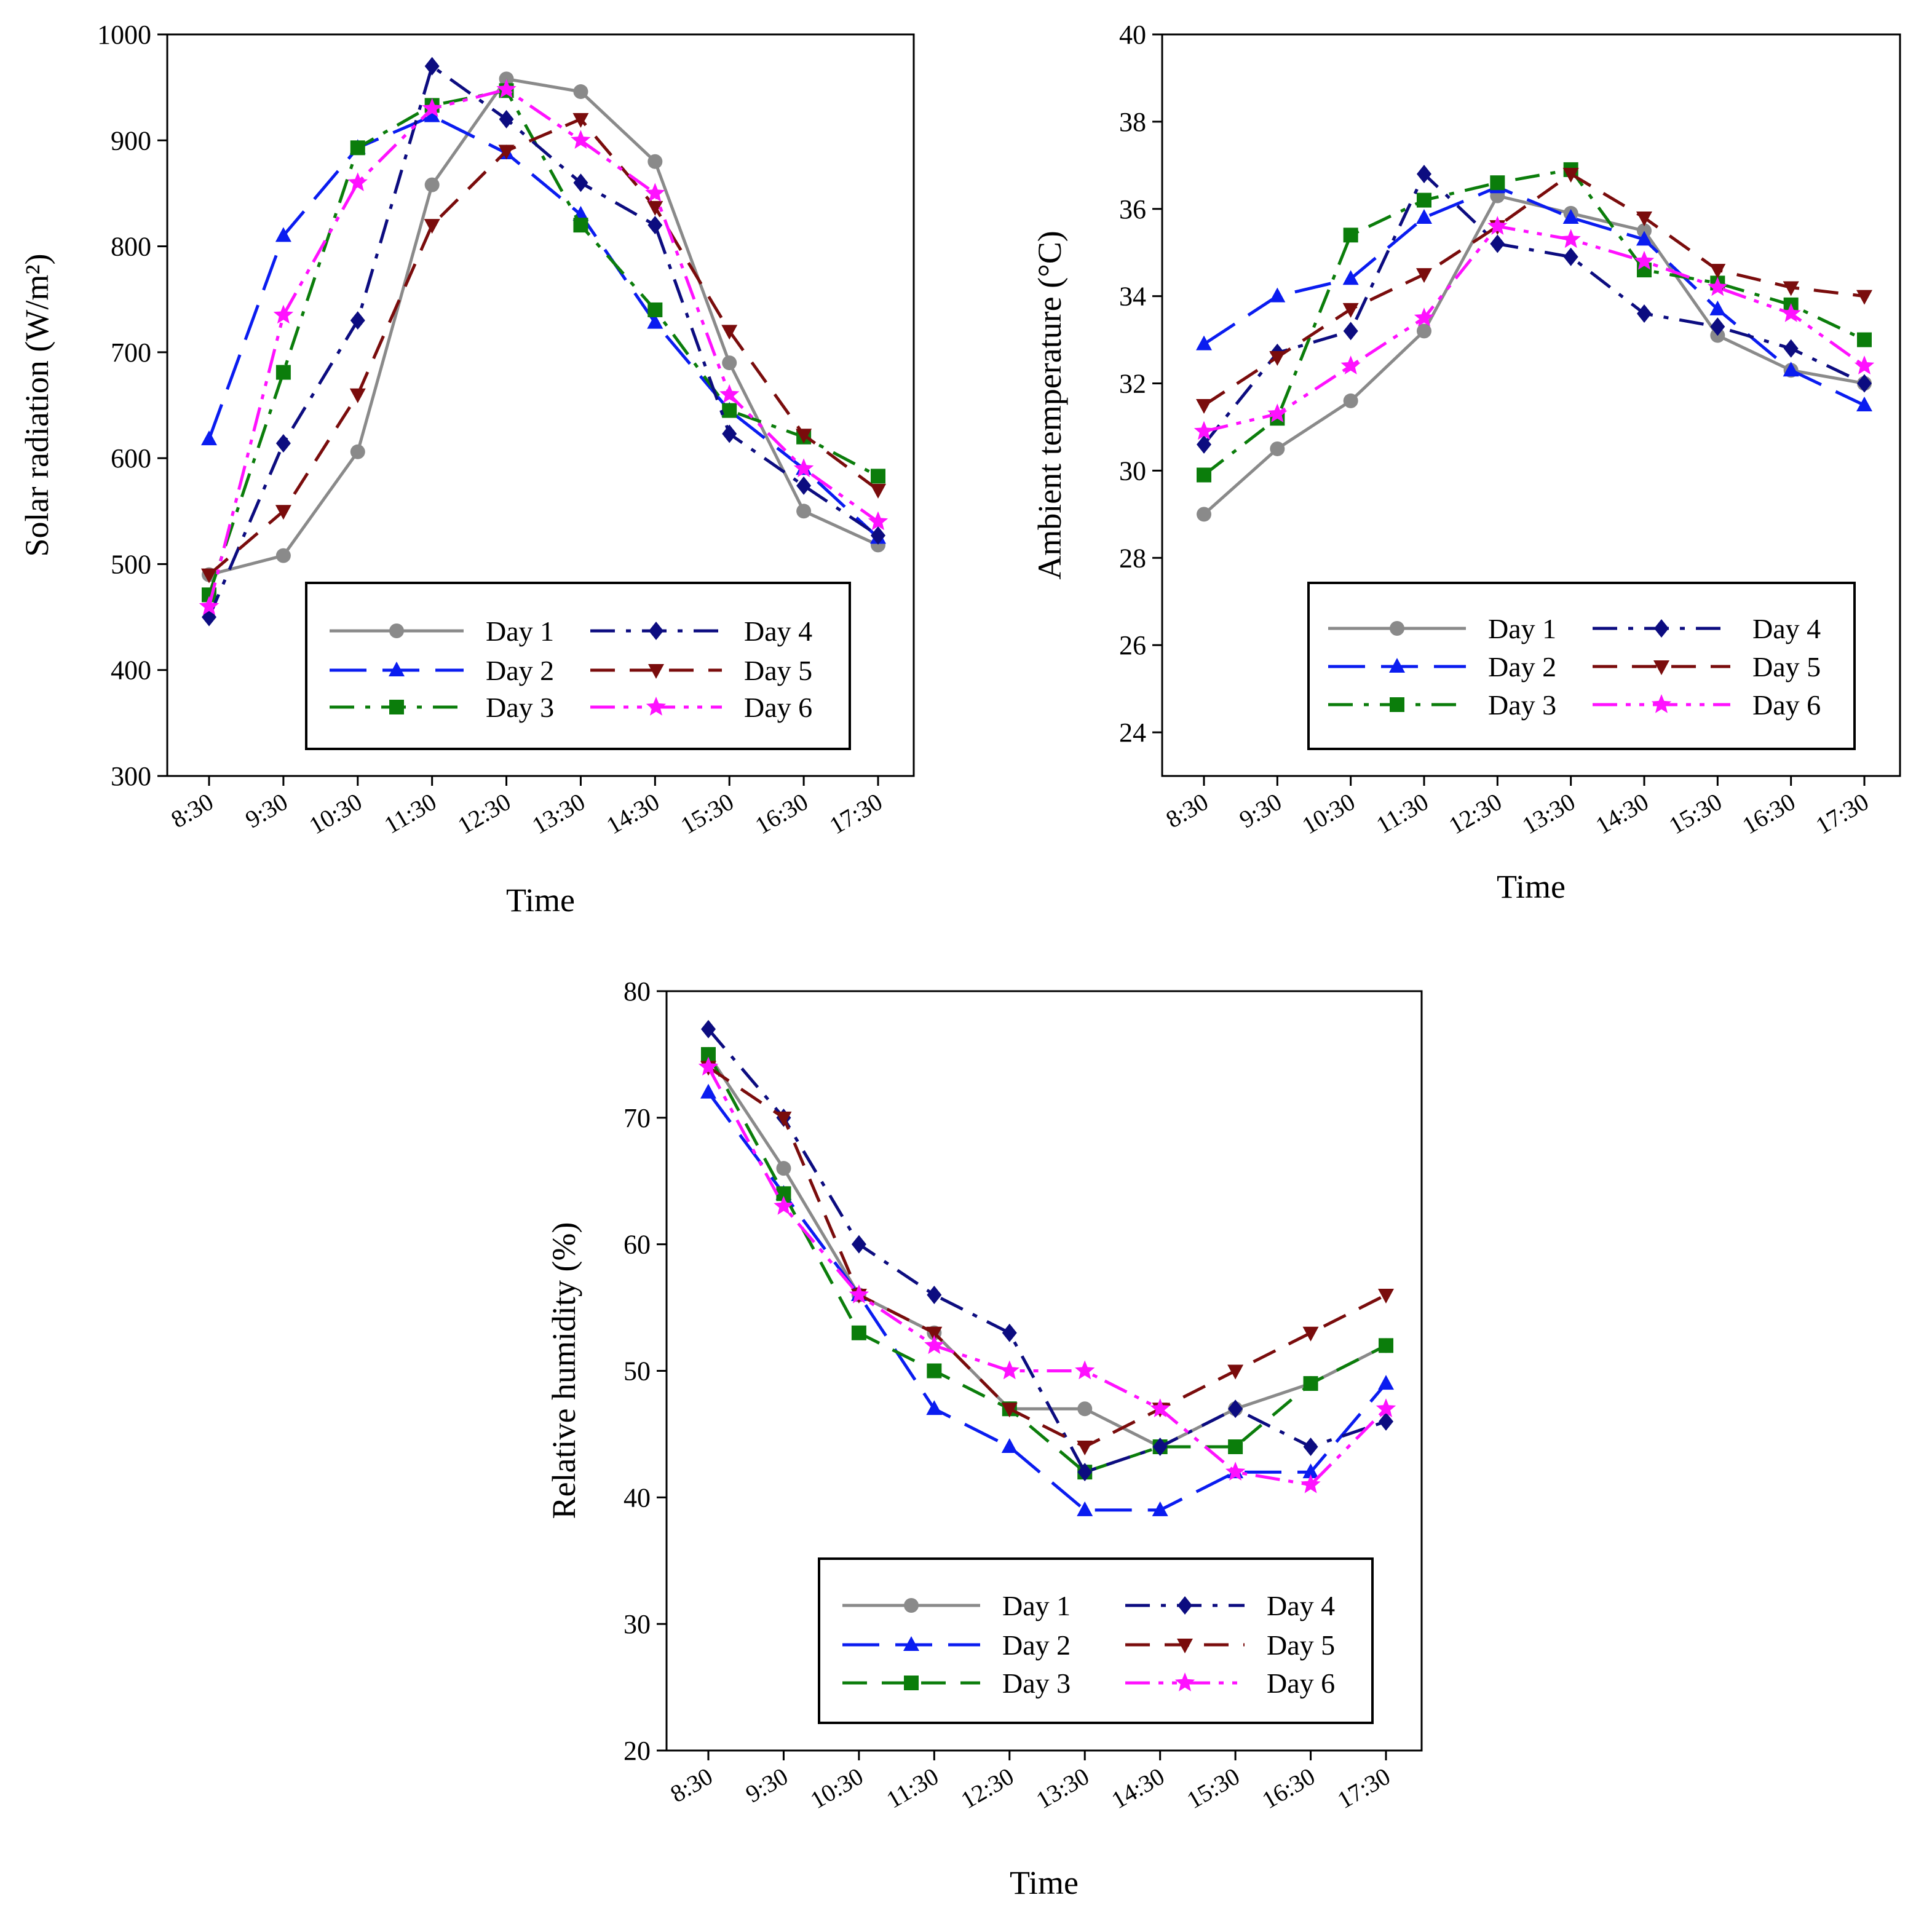  I want to click on x-tick-label: 16:30, so click(781, 814).